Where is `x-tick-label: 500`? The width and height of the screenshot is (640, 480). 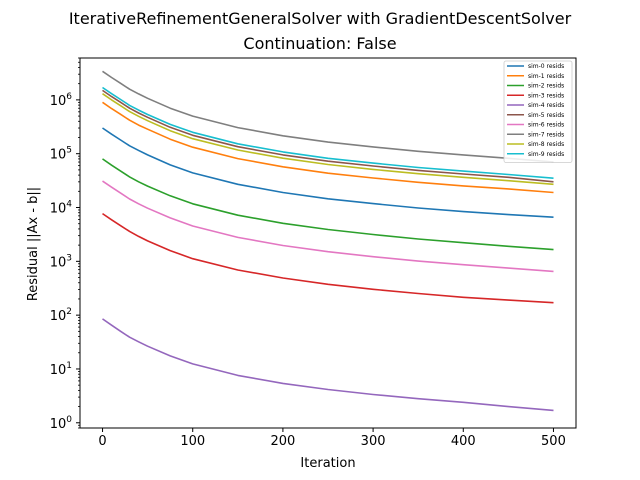
x-tick-label: 500 is located at coordinates (553, 441).